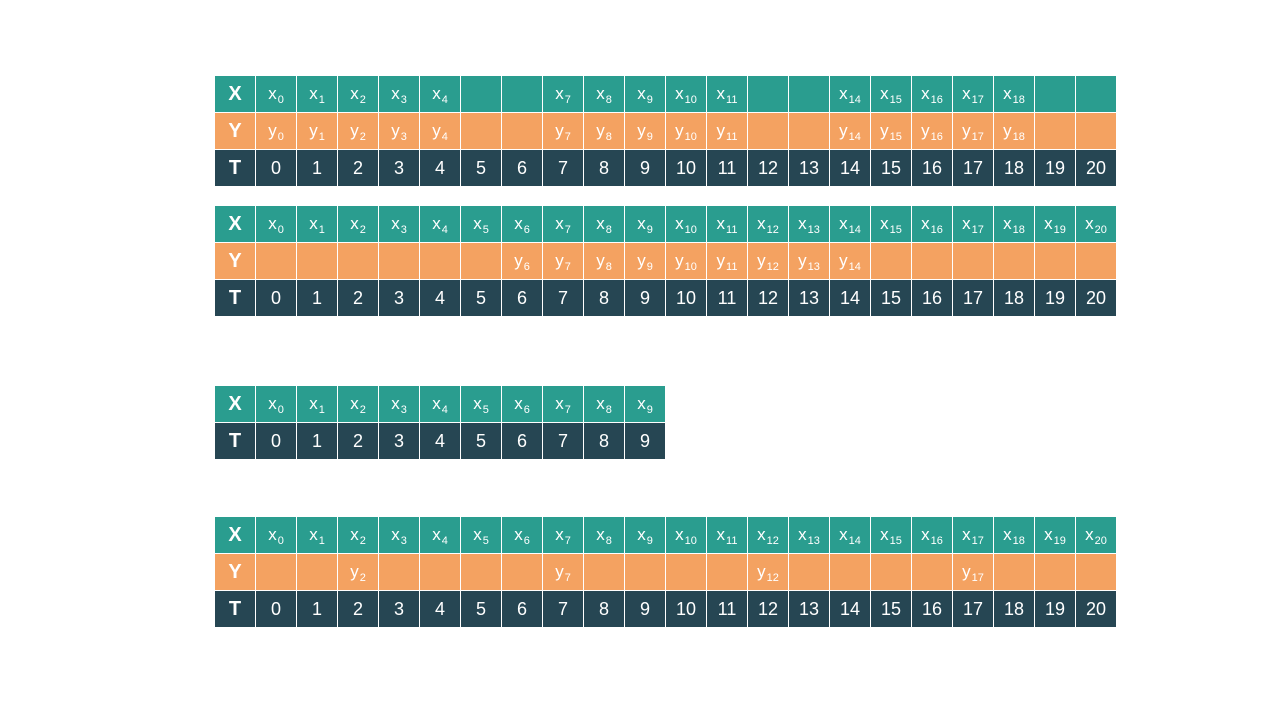  Describe the element at coordinates (891, 298) in the screenshot. I see `t-cell: 15` at that location.